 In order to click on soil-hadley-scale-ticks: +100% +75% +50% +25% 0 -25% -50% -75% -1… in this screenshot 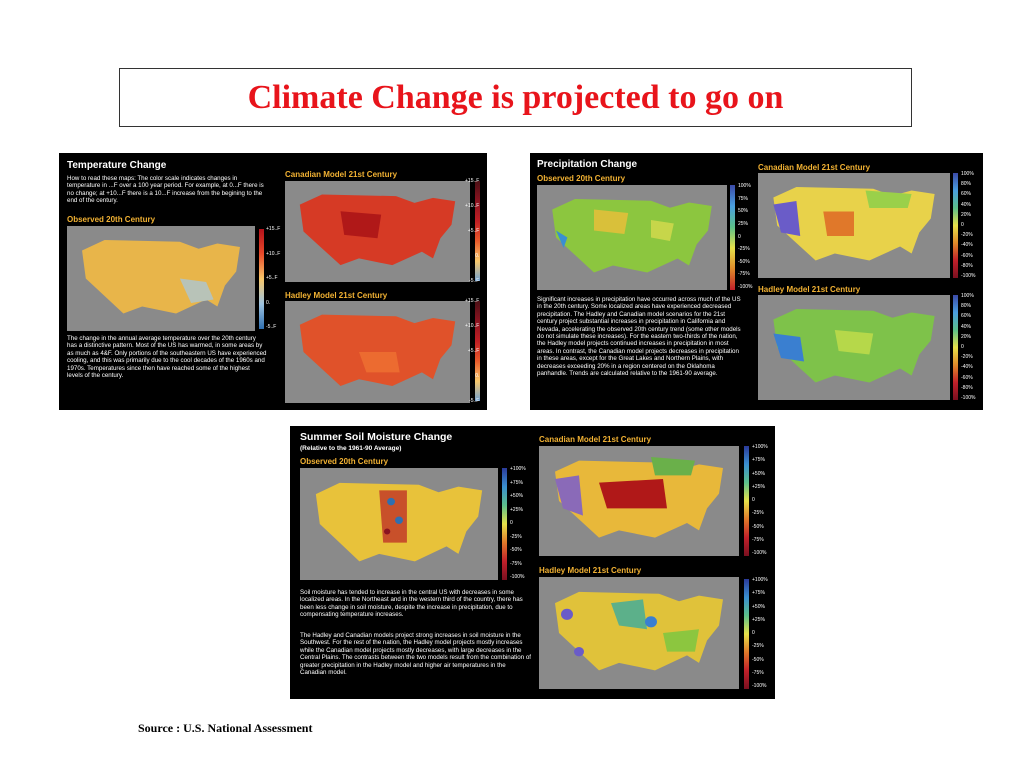, I will do `click(760, 633)`.